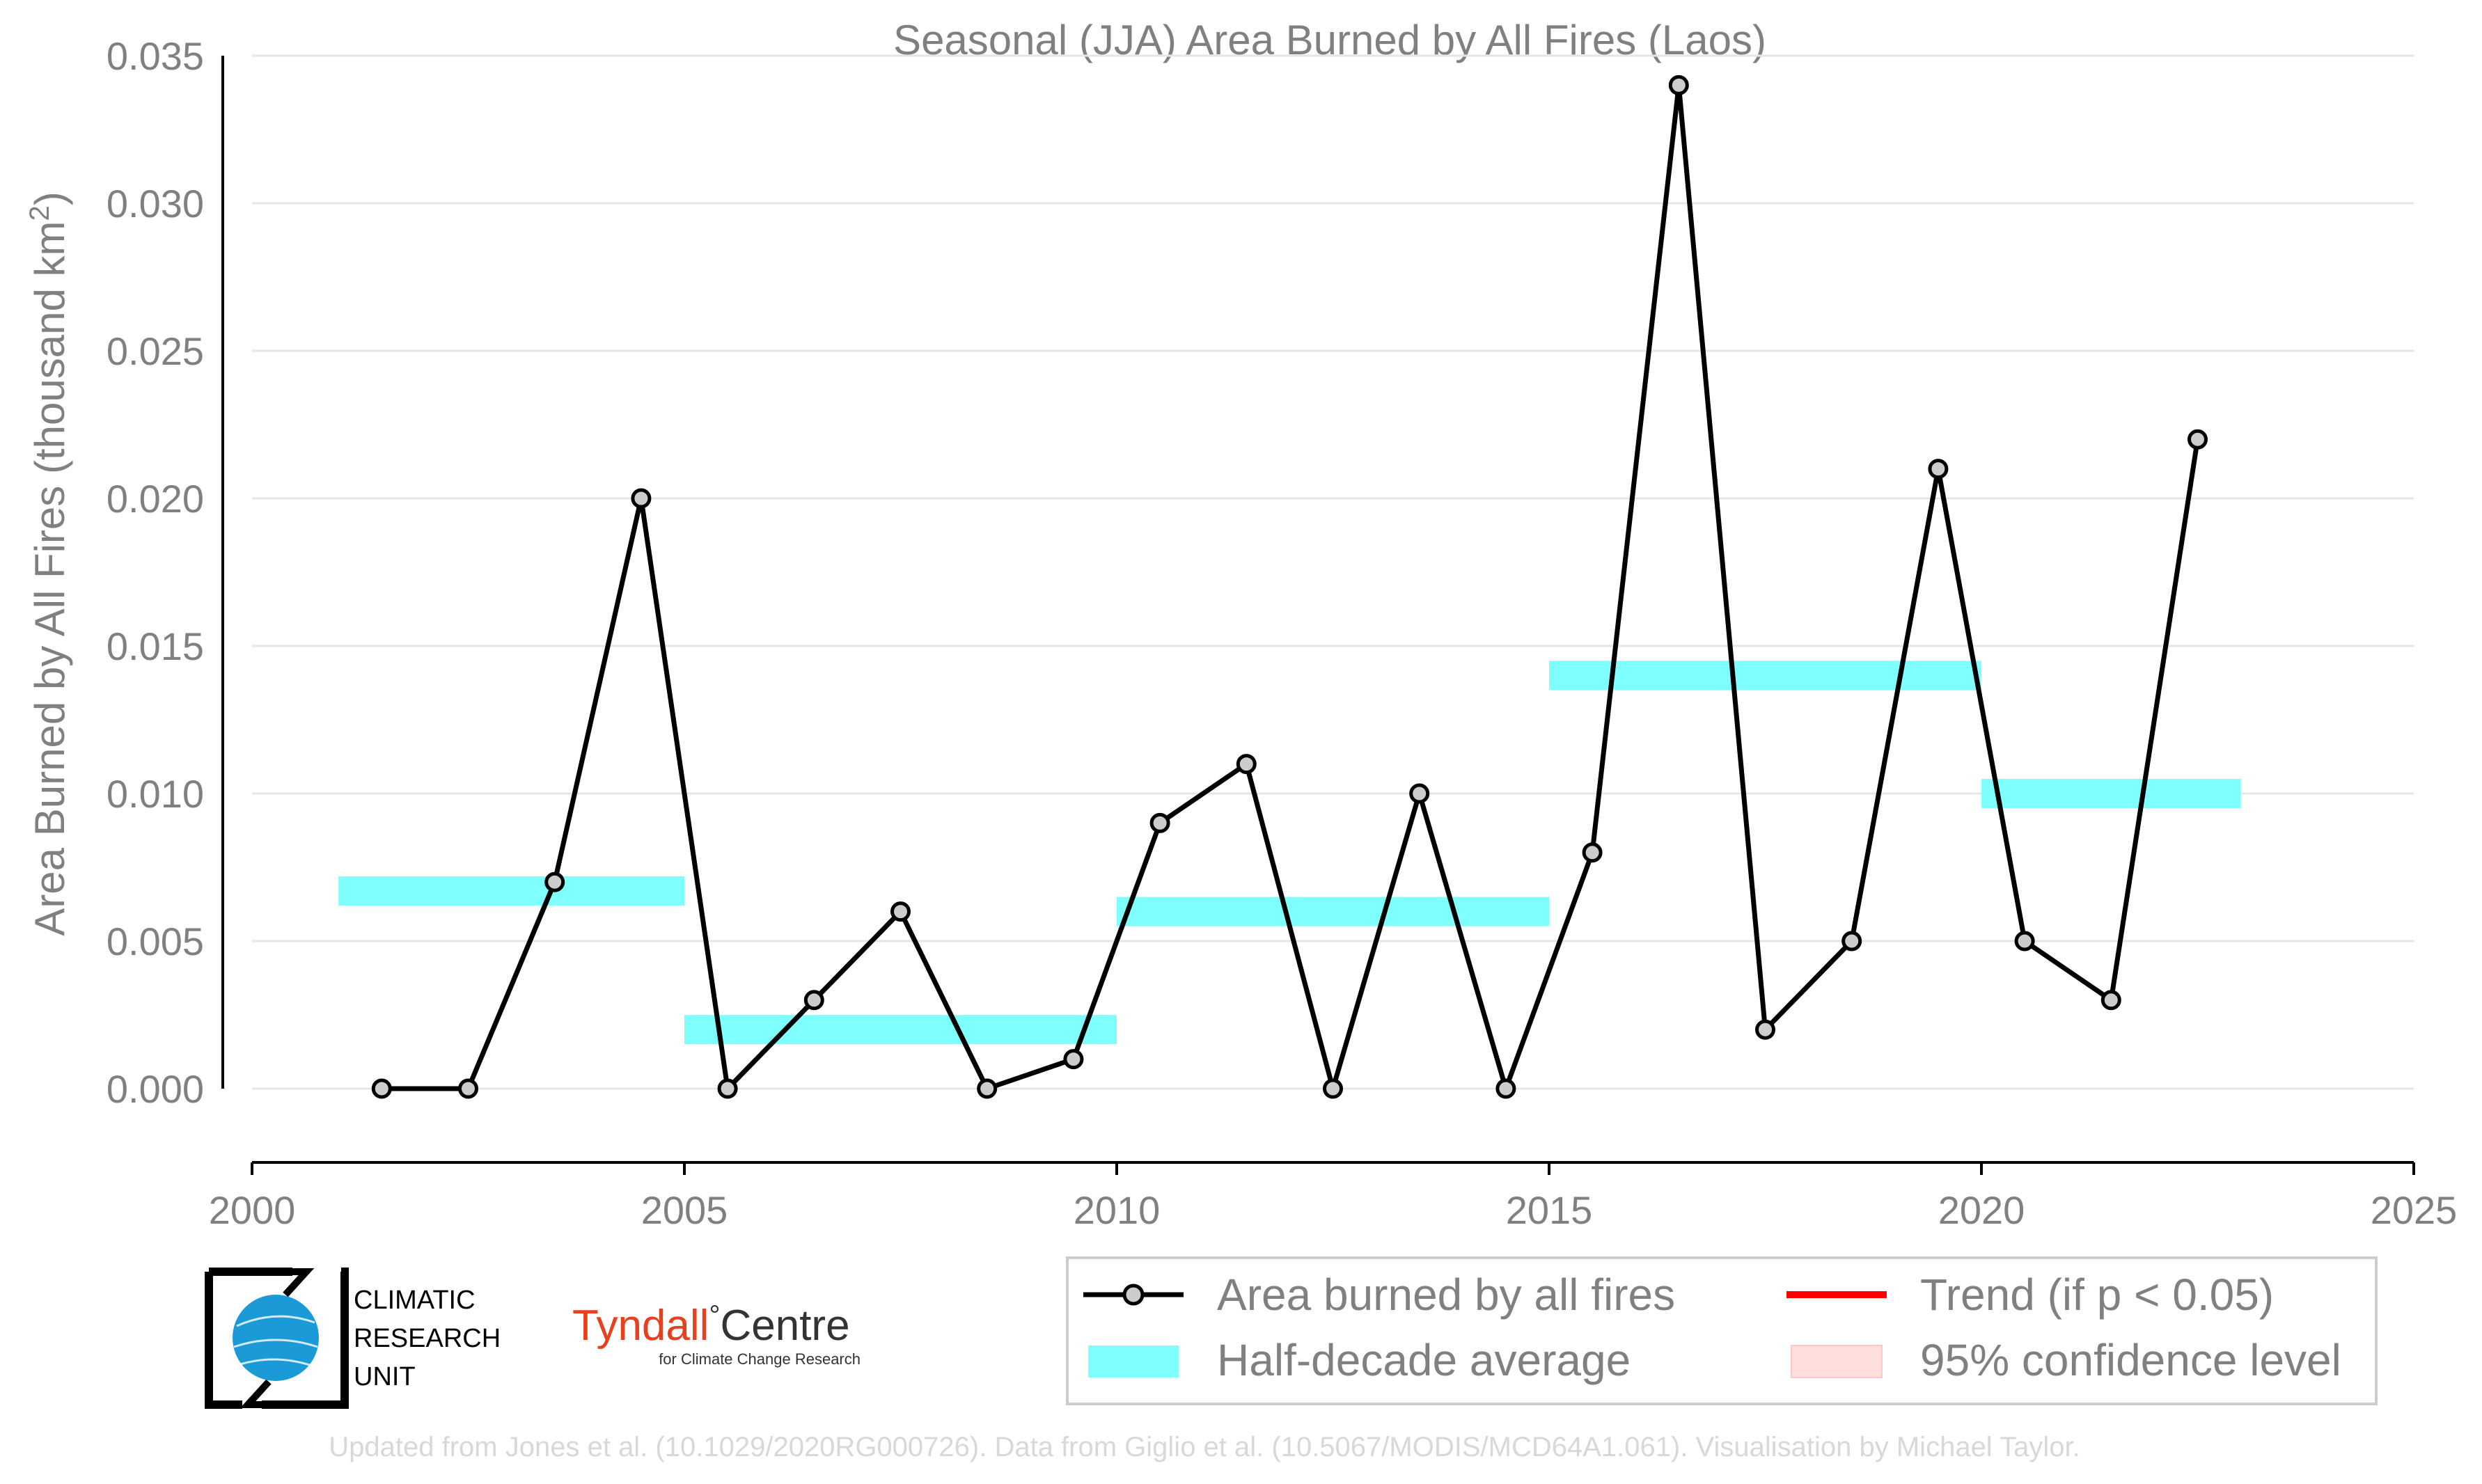  What do you see at coordinates (155, 646) in the screenshot?
I see `y-tick-label-3: 0.015` at bounding box center [155, 646].